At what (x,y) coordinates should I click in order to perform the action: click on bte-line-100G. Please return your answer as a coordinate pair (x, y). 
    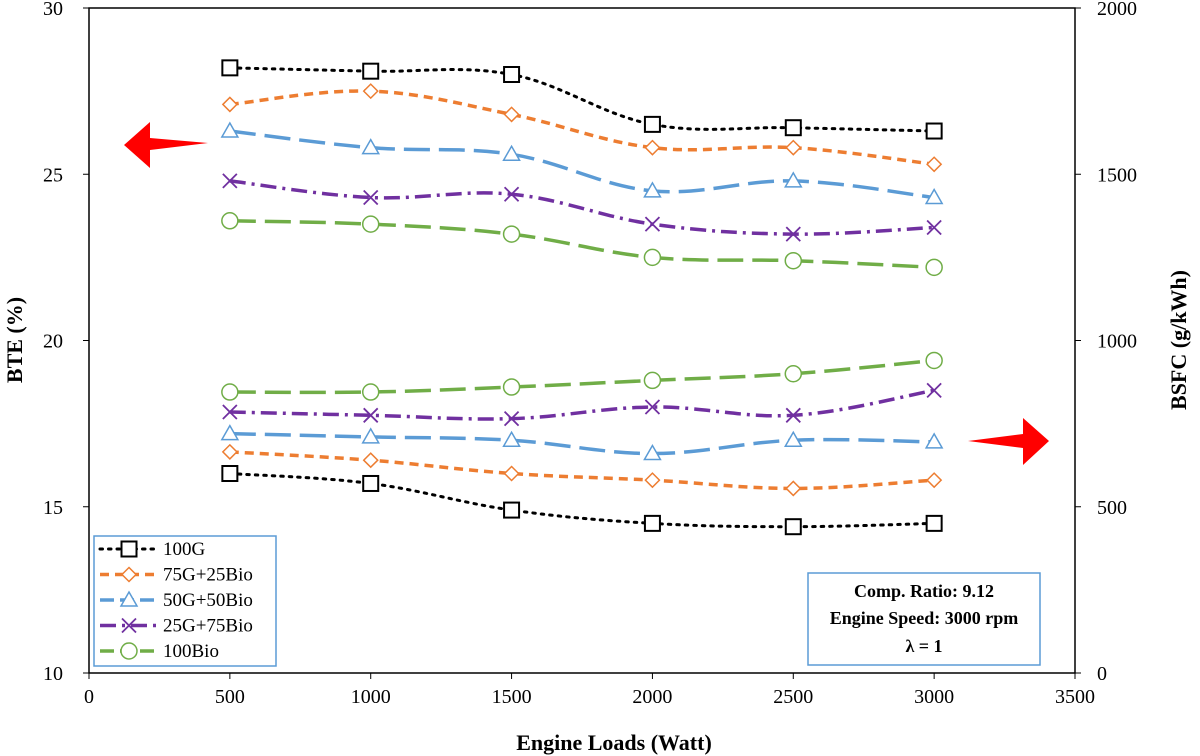
    Looking at the image, I should click on (582, 99).